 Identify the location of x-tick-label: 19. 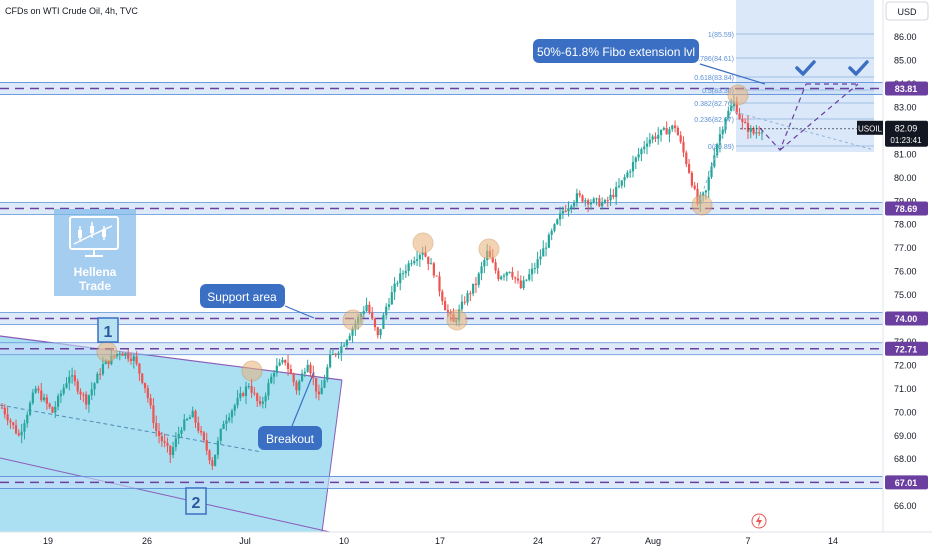
(48, 541).